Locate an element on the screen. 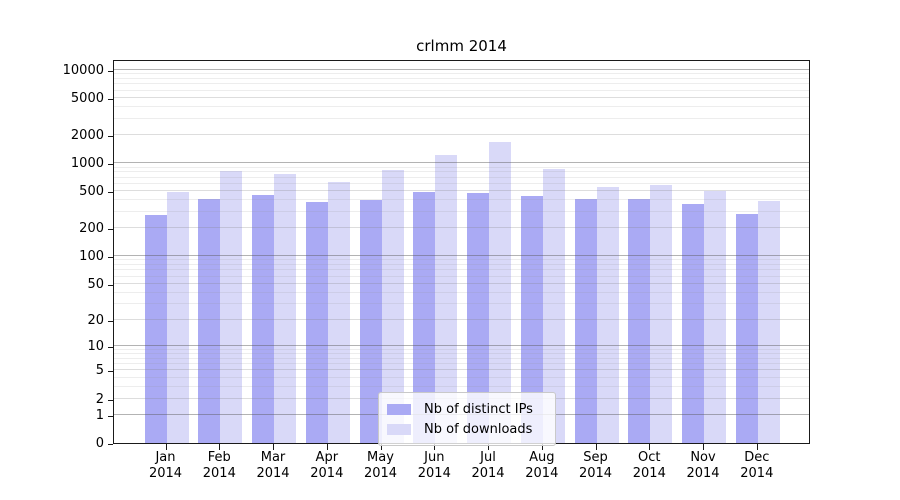 Image resolution: width=900 pixels, height=500 pixels. bar-downloads-jun is located at coordinates (446, 299).